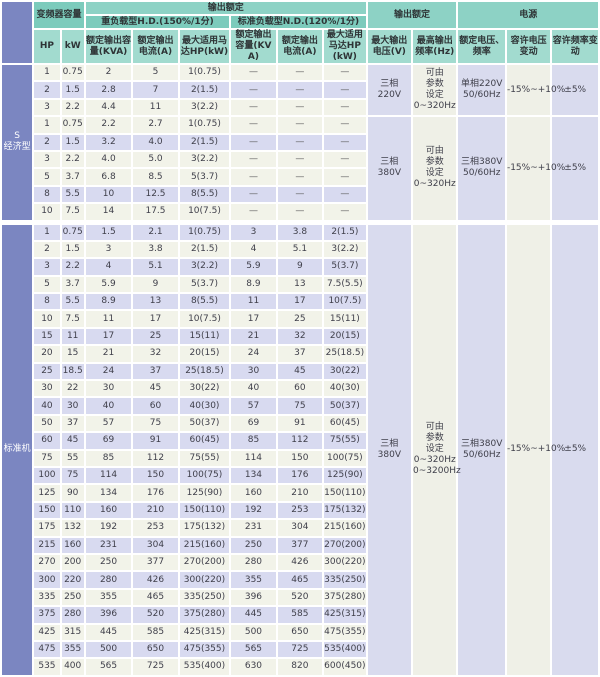 The width and height of the screenshot is (600, 677). I want to click on spec-cell: 175(132), so click(204, 528).